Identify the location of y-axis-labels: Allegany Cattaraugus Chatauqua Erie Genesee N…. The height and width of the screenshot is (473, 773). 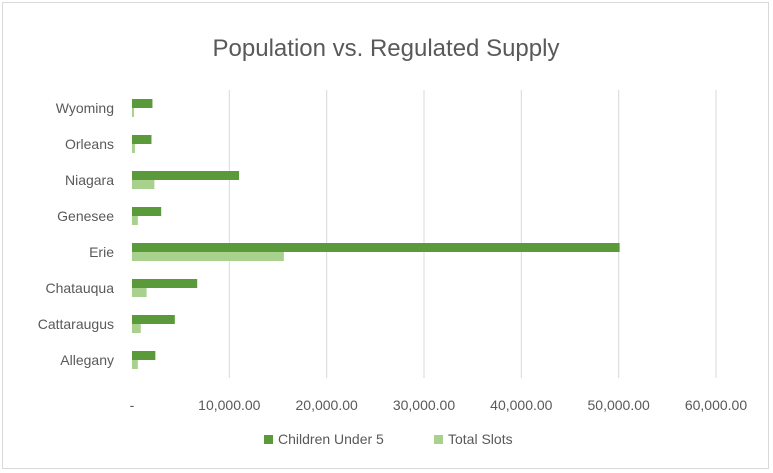
(76, 234).